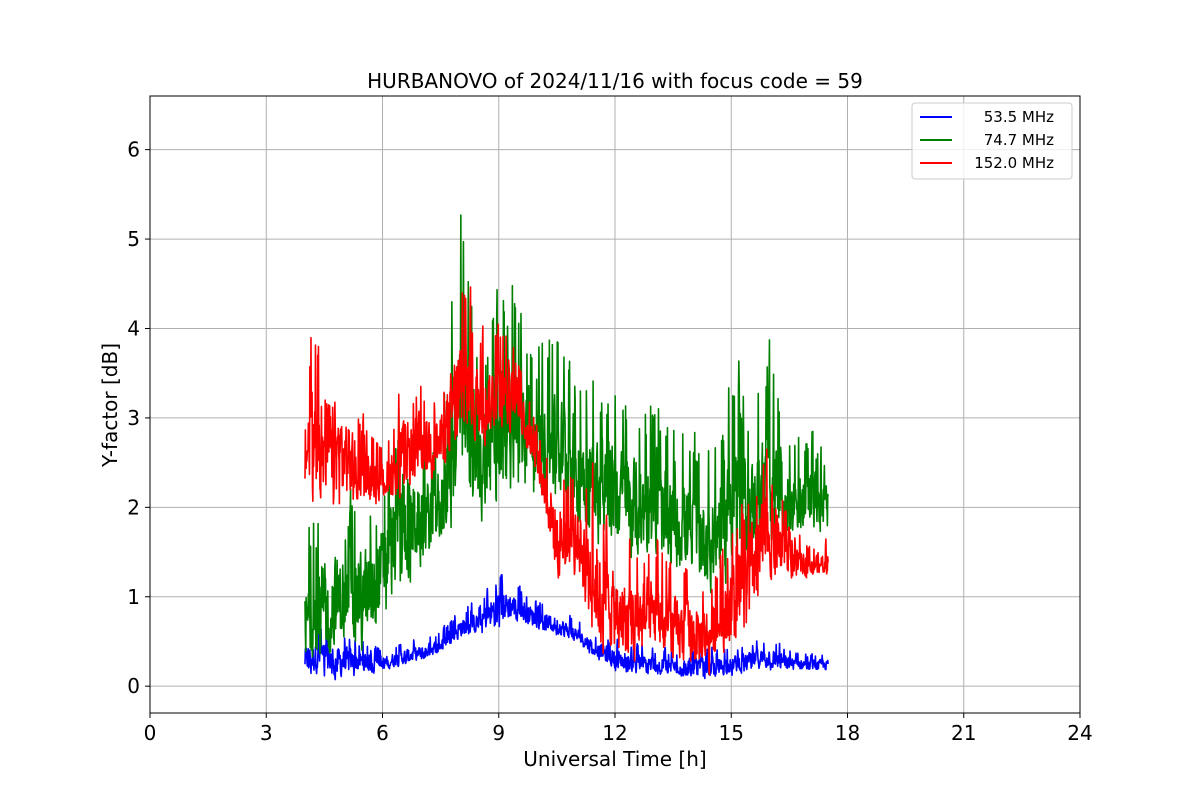  Describe the element at coordinates (1014, 163) in the screenshot. I see `legend-label: 152.0 MHz` at that location.